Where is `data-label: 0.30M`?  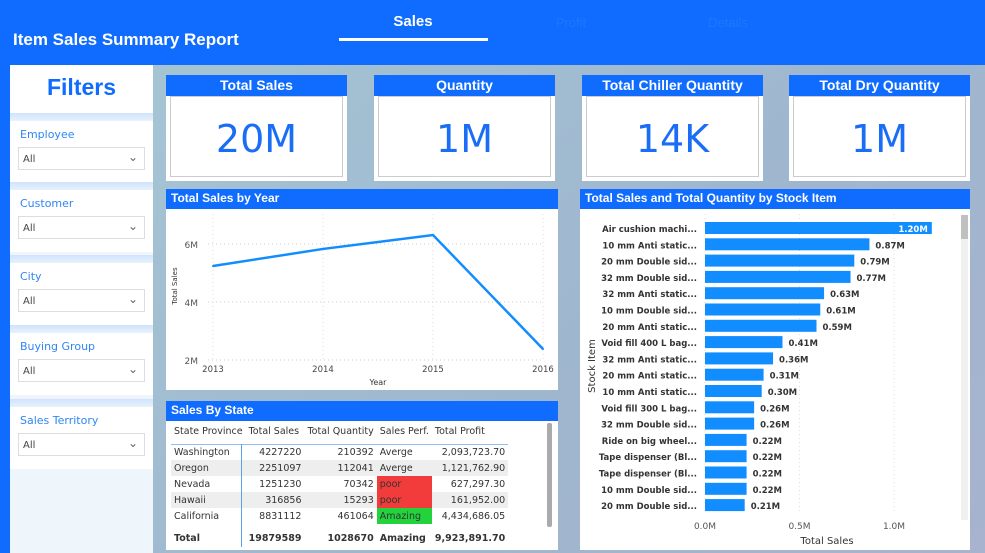
data-label: 0.30M is located at coordinates (782, 393).